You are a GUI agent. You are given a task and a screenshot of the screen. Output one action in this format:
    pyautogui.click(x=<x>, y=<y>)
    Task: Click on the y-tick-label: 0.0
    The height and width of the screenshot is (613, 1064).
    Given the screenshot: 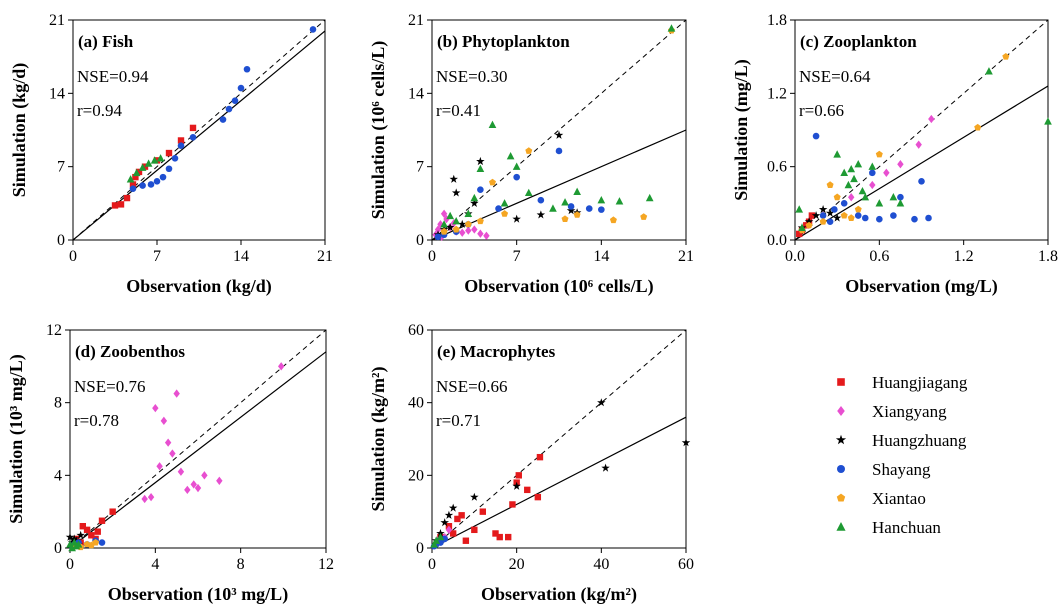 What is the action you would take?
    pyautogui.click(x=777, y=240)
    